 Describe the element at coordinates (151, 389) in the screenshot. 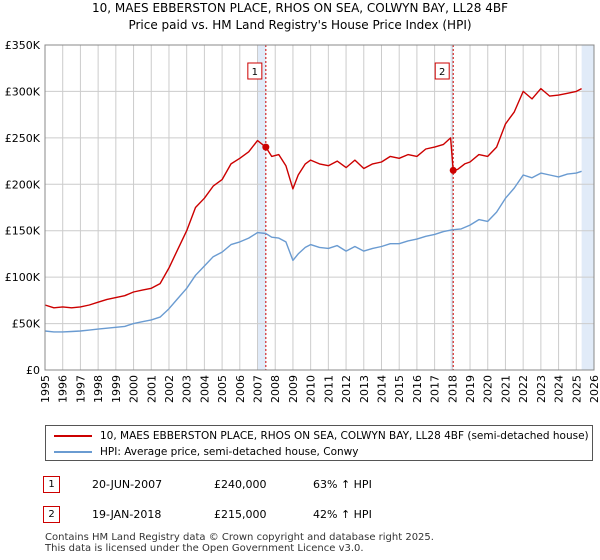

I see `x-tick-label-6: 2001` at that location.